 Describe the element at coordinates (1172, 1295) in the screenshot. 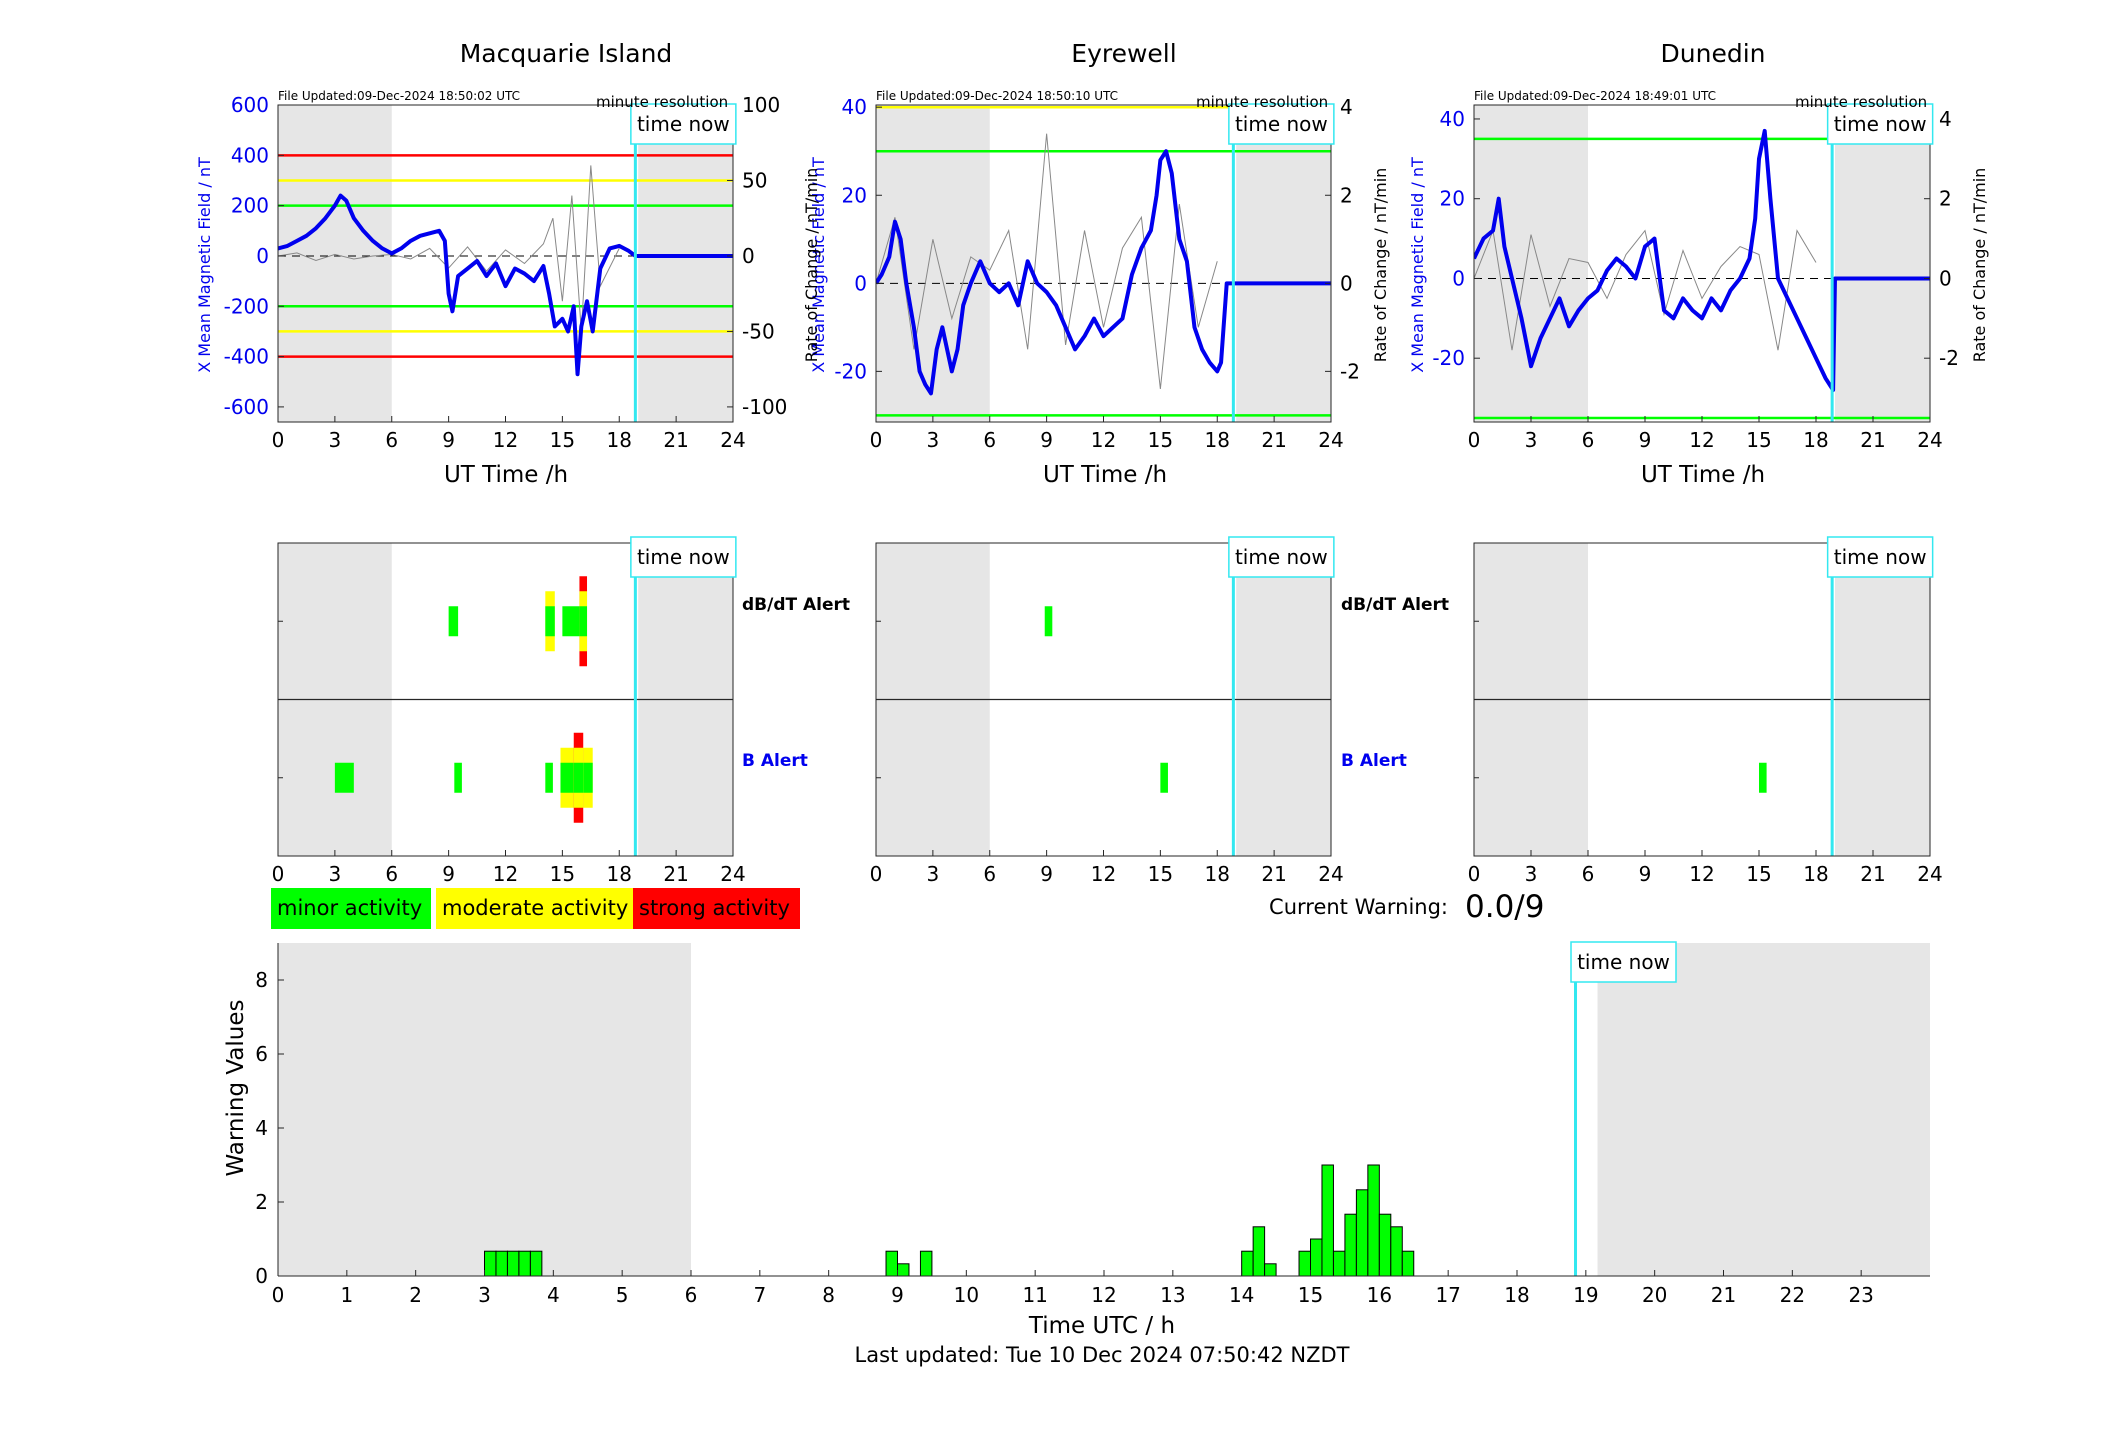

I see `warning-x-tick-label-13: 13` at that location.